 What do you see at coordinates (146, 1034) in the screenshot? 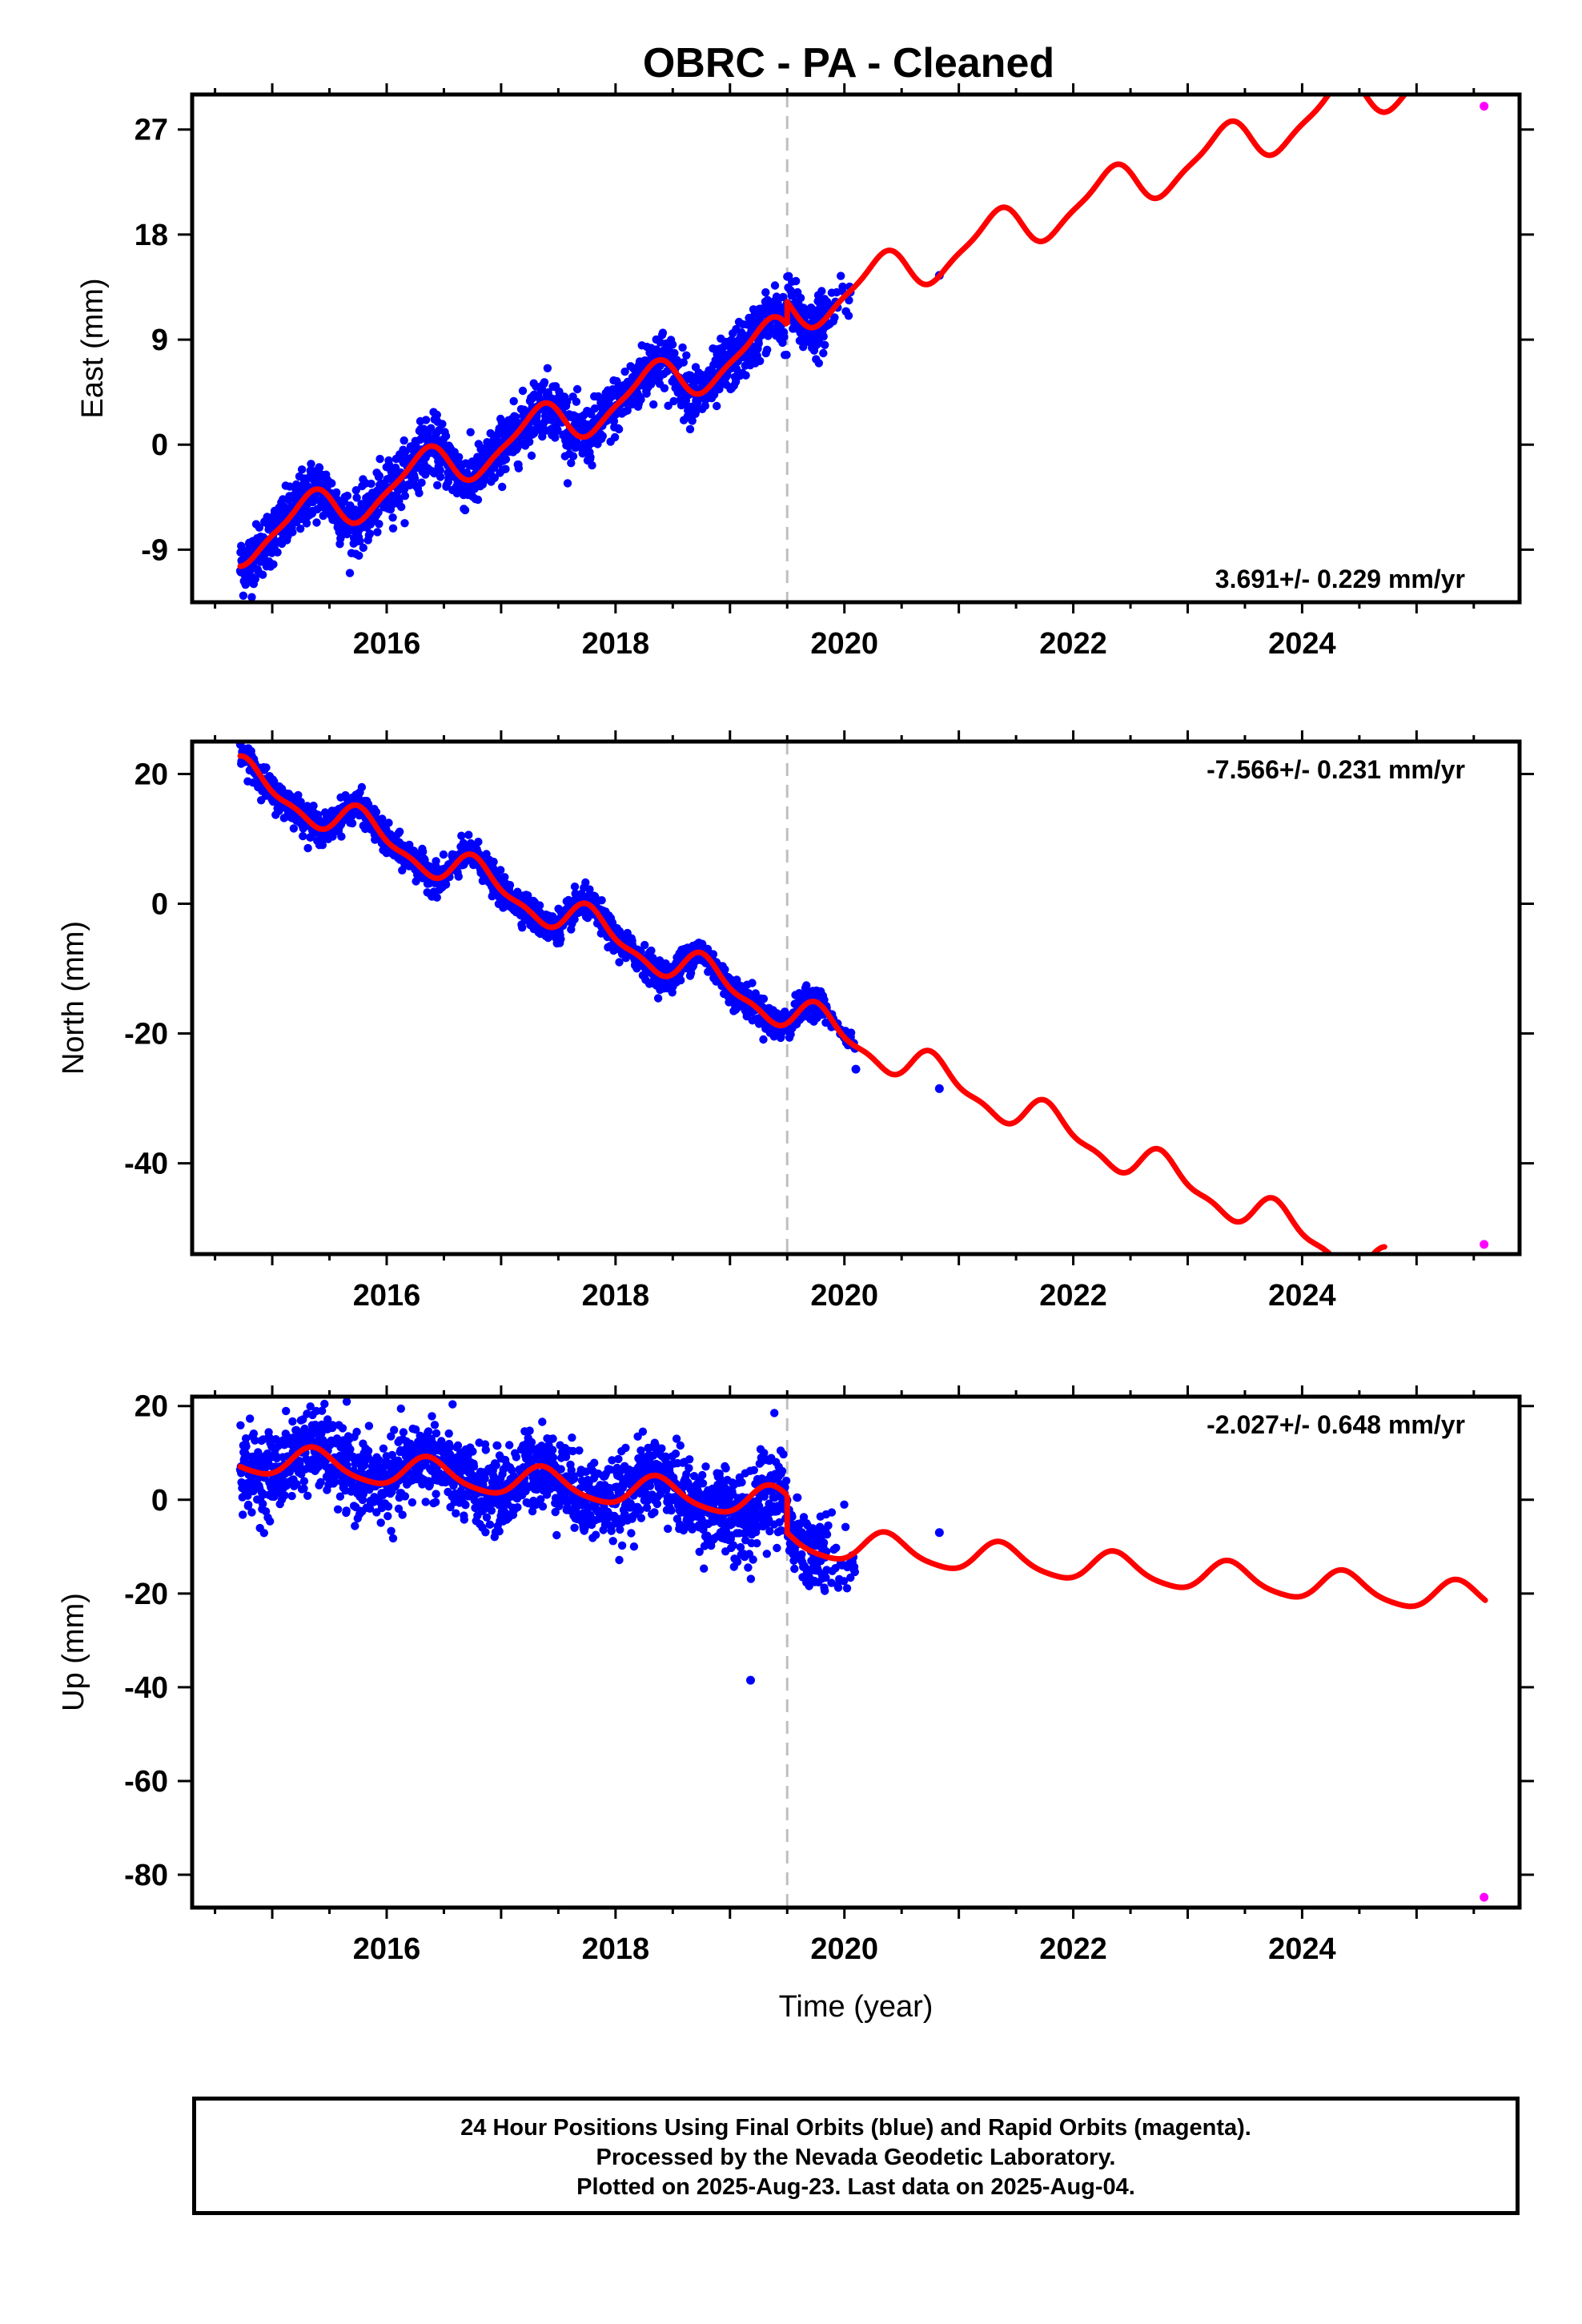
I see `y-tick-label: -20` at bounding box center [146, 1034].